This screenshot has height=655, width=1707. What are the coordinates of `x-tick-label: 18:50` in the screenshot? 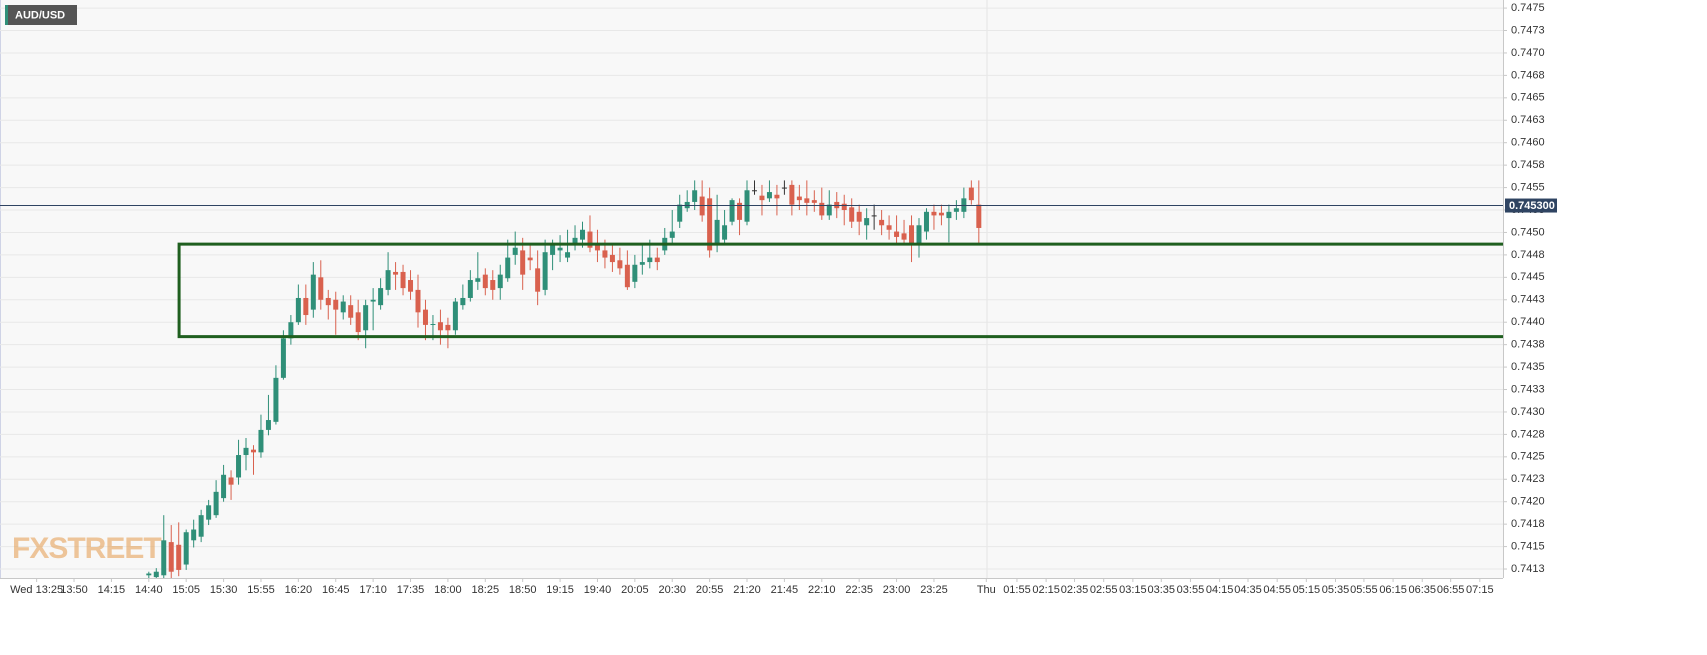 It's located at (523, 590).